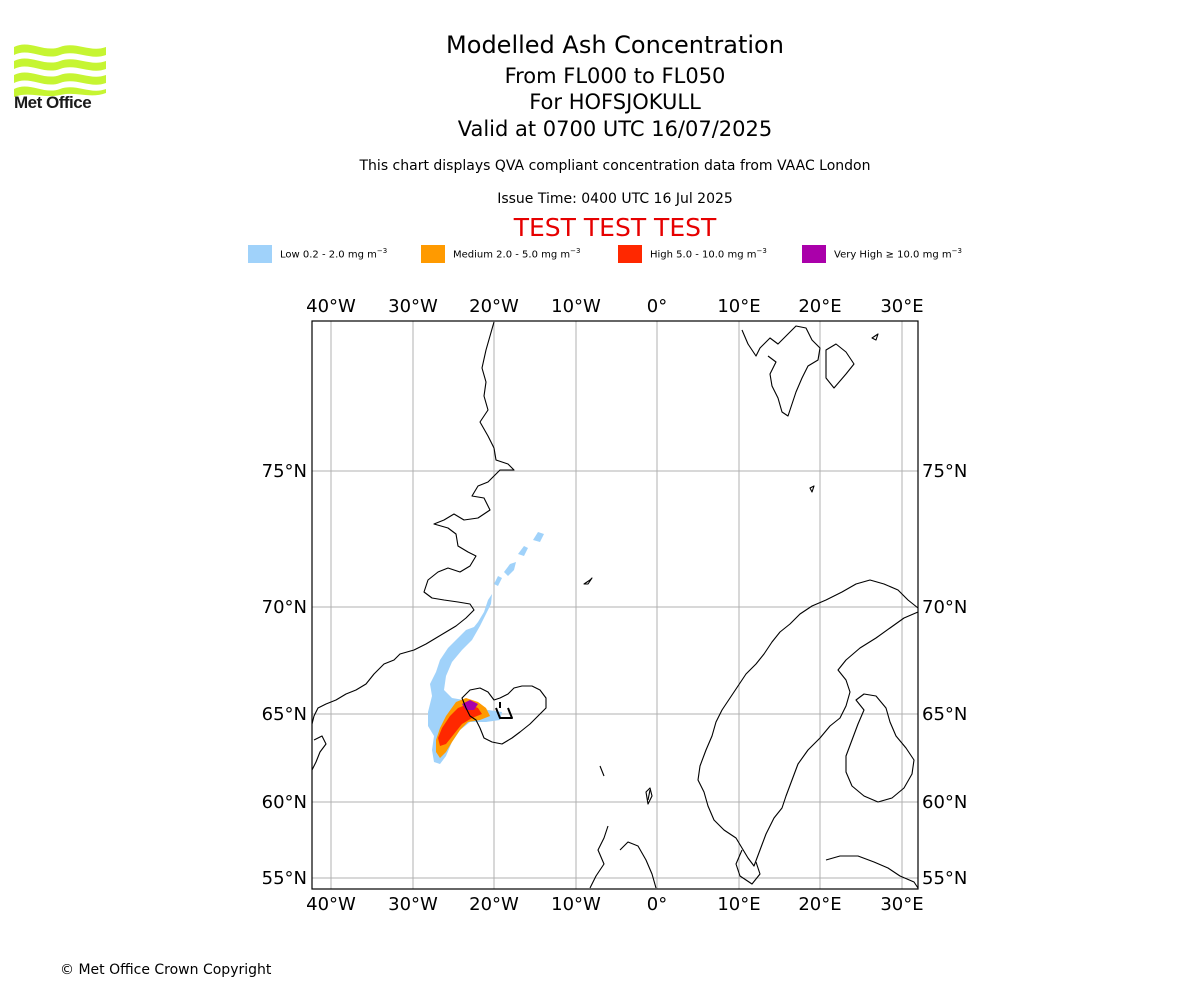 This screenshot has width=1200, height=1000. I want to click on lon-labels-bottom: 40°W 30°W 20°W 10°W 0° 10°E 20°E 30°E, so click(614, 904).